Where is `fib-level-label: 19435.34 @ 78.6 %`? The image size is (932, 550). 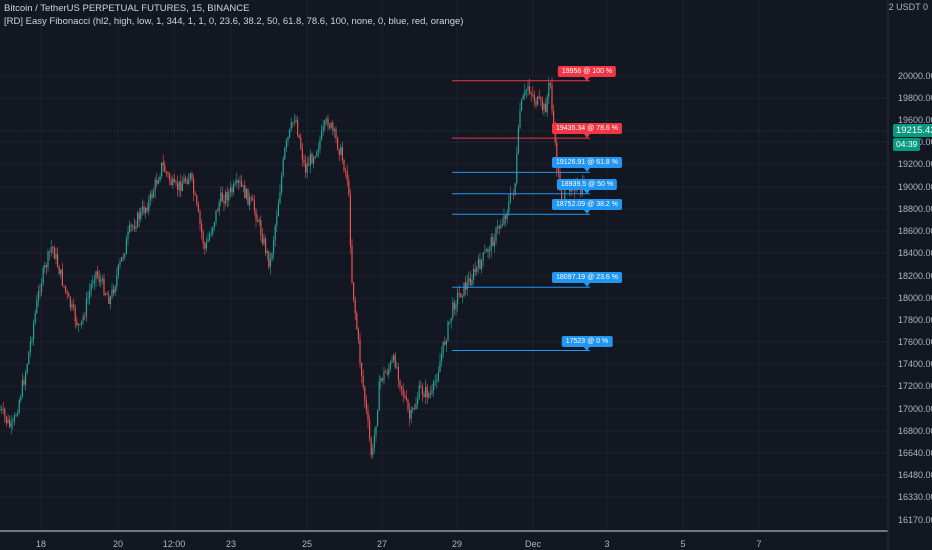 fib-level-label: 19435.34 @ 78.6 % is located at coordinates (587, 131).